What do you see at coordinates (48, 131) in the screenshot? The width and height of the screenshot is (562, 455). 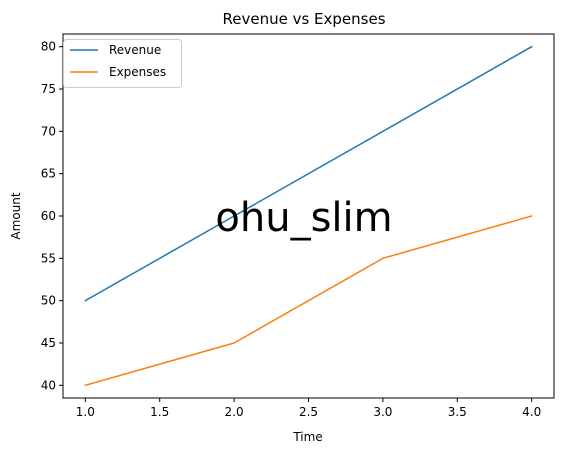 I see `y-tick-label: 70` at bounding box center [48, 131].